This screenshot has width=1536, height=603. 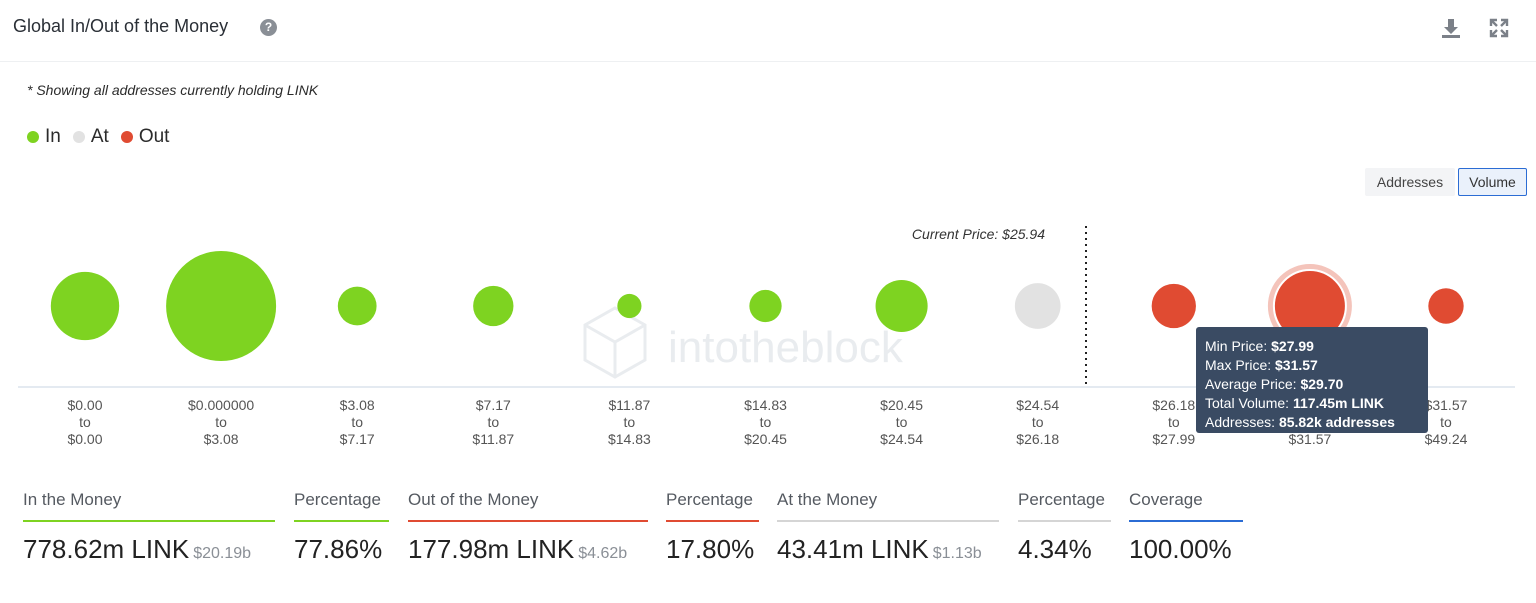 I want to click on legend: In At Out, so click(x=104, y=137).